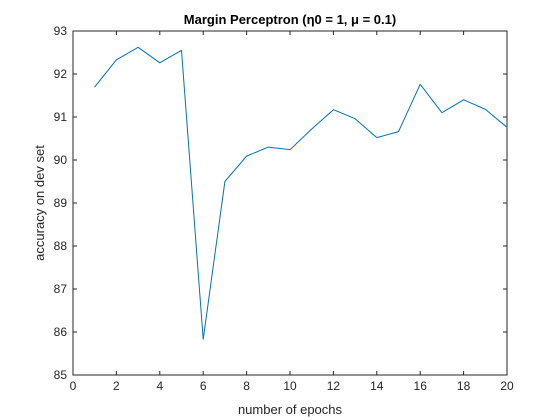 This screenshot has width=560, height=420. What do you see at coordinates (290, 409) in the screenshot?
I see `x-axis-label: number of epochs` at bounding box center [290, 409].